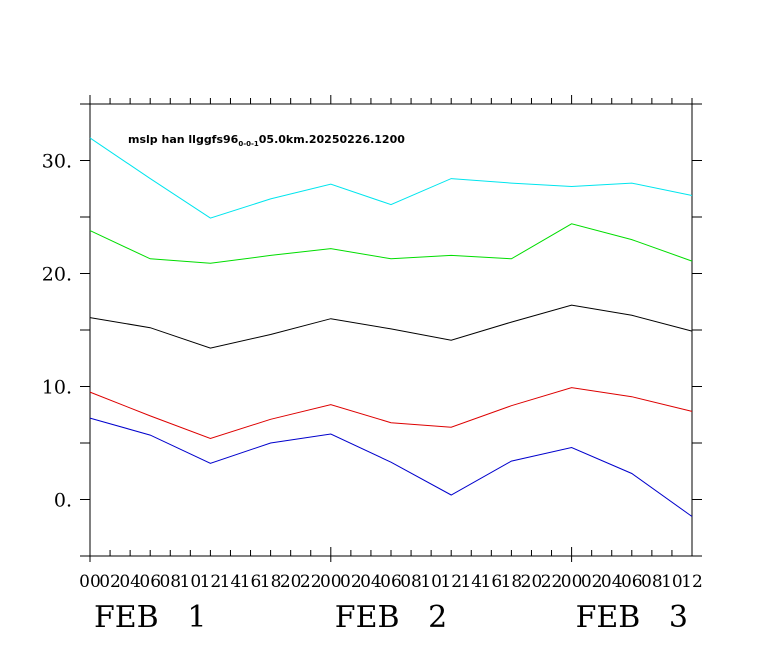 This screenshot has width=768, height=662. I want to click on y-tick-label: 0., so click(63, 501).